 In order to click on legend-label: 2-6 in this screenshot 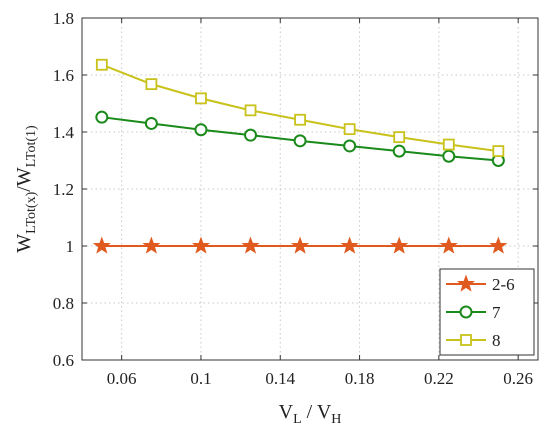, I will do `click(503, 284)`.